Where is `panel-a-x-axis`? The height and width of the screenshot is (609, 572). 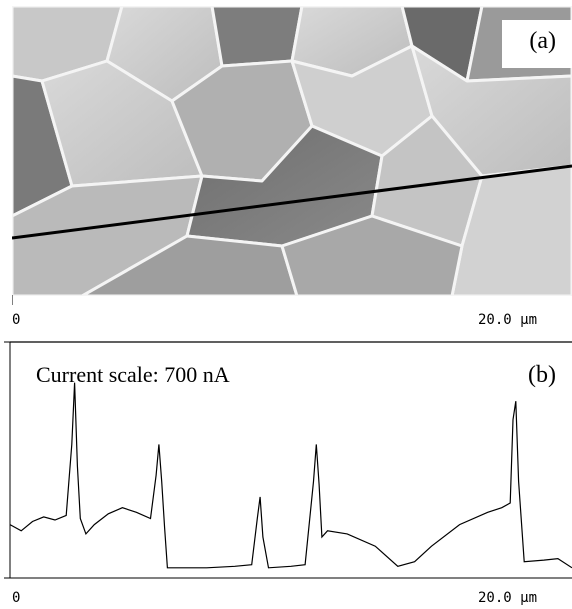
panel-a-x-axis is located at coordinates (291, 300).